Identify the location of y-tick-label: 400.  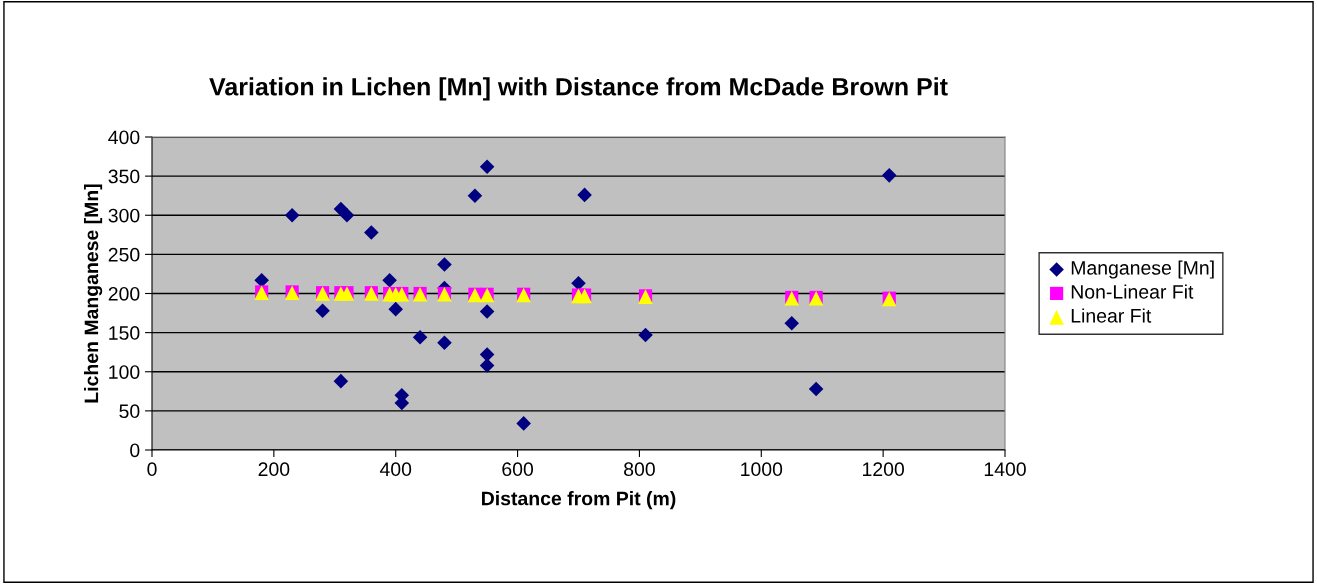
(124, 137).